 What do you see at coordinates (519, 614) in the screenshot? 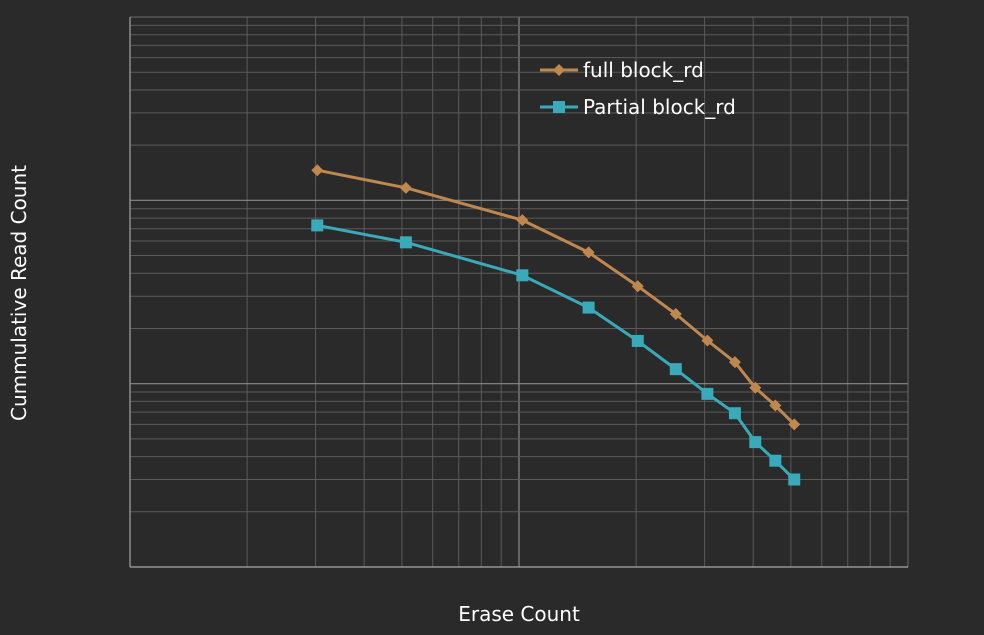
I see `x-axis-label: Erase Count` at bounding box center [519, 614].